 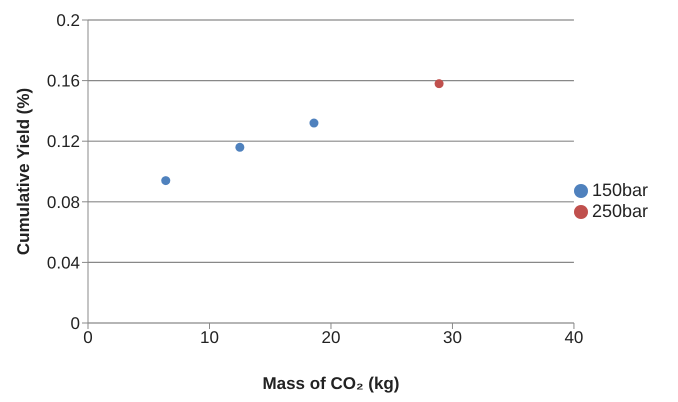 I want to click on x-tick-label: 0, so click(x=88, y=338).